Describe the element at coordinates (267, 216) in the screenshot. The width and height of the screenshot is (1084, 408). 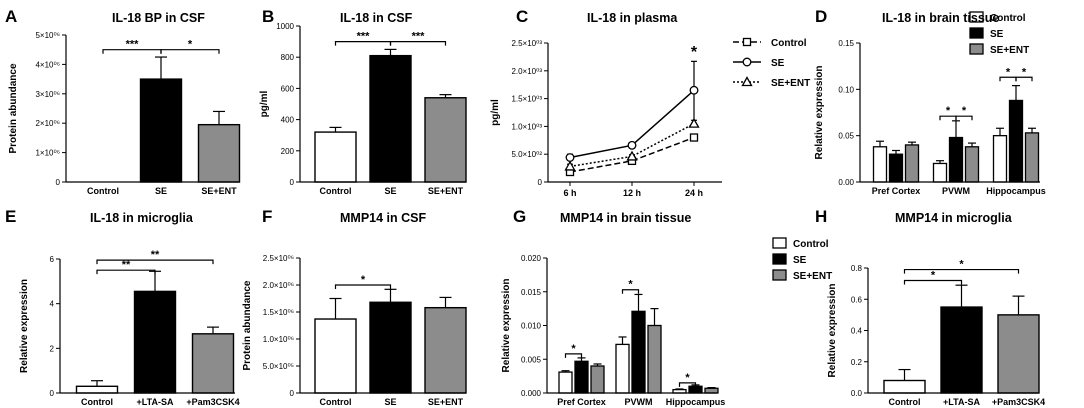
I see `panel-letter: F` at that location.